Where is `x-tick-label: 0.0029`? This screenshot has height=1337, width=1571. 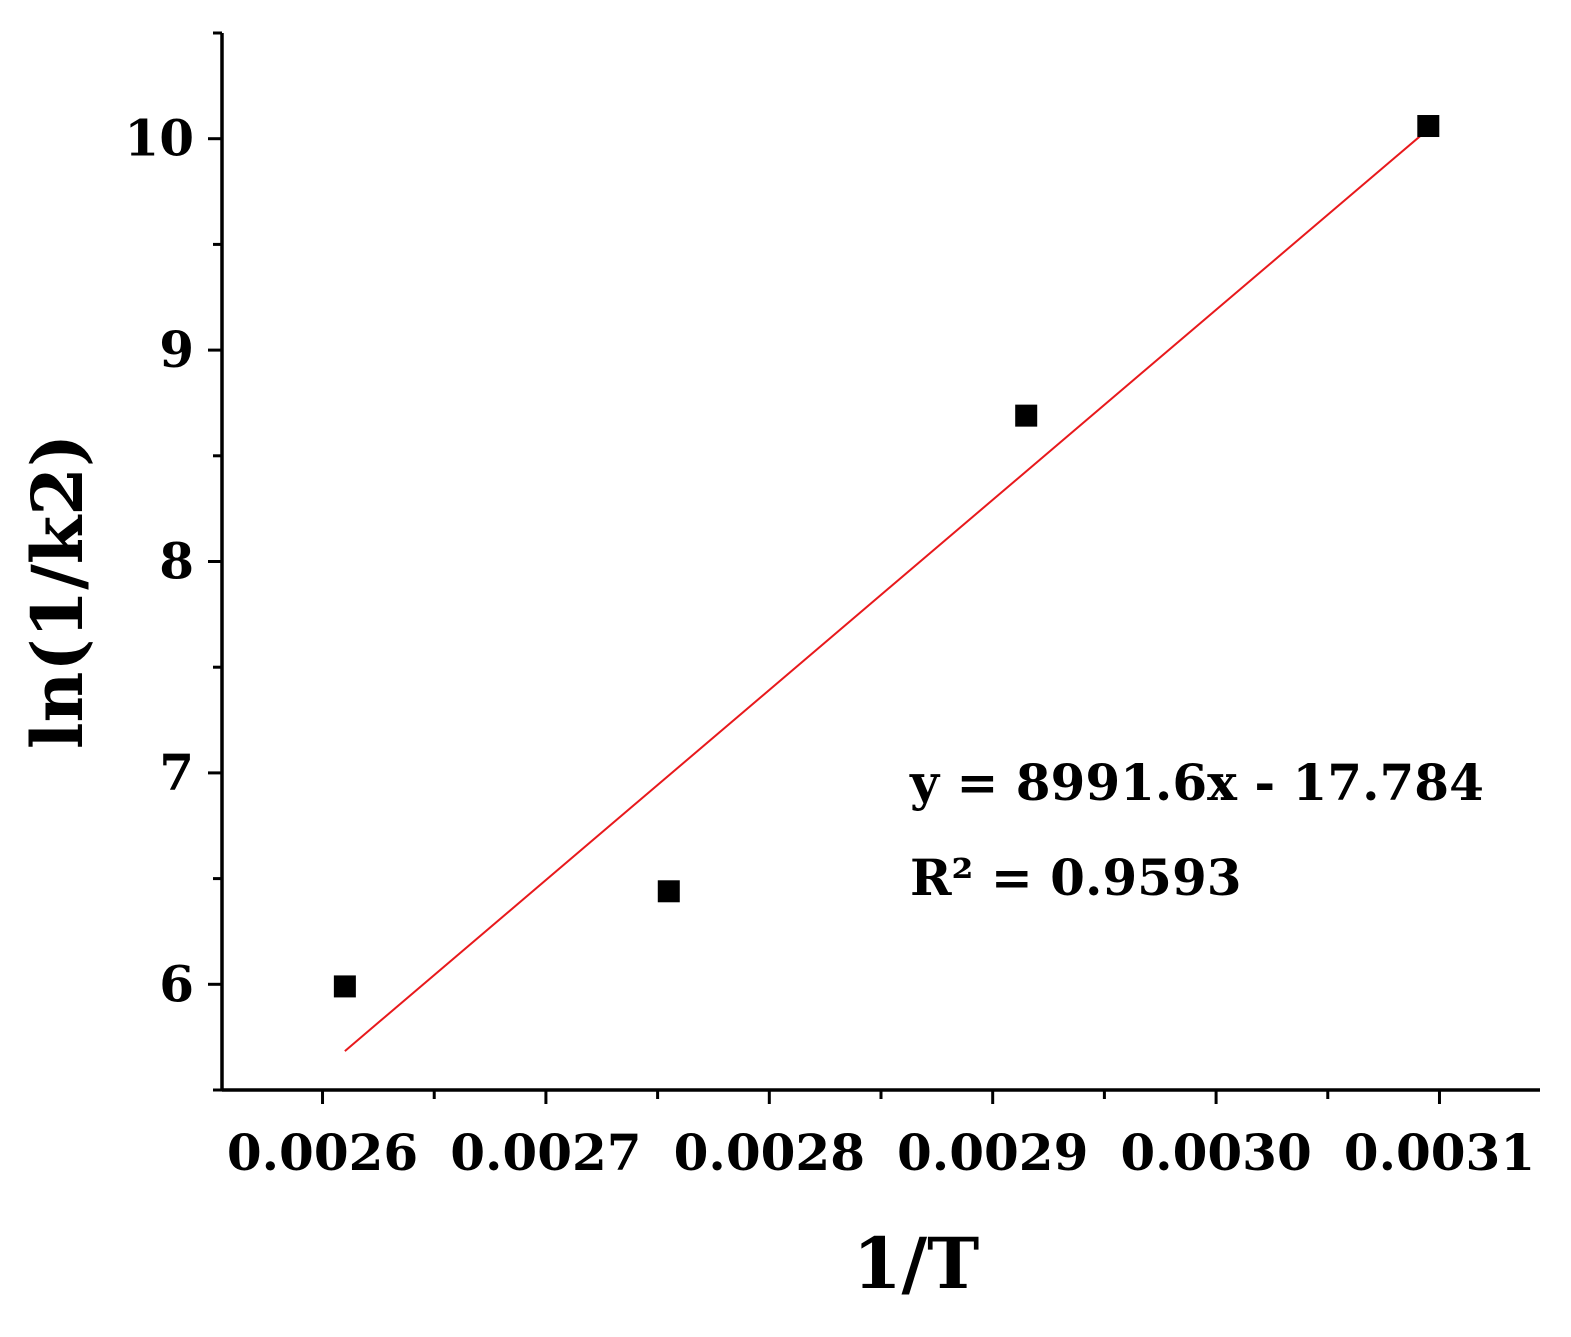 x-tick-label: 0.0029 is located at coordinates (992, 1152).